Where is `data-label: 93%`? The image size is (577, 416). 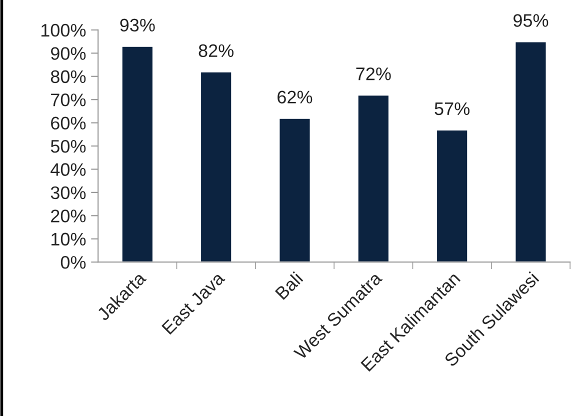
data-label: 93% is located at coordinates (137, 25).